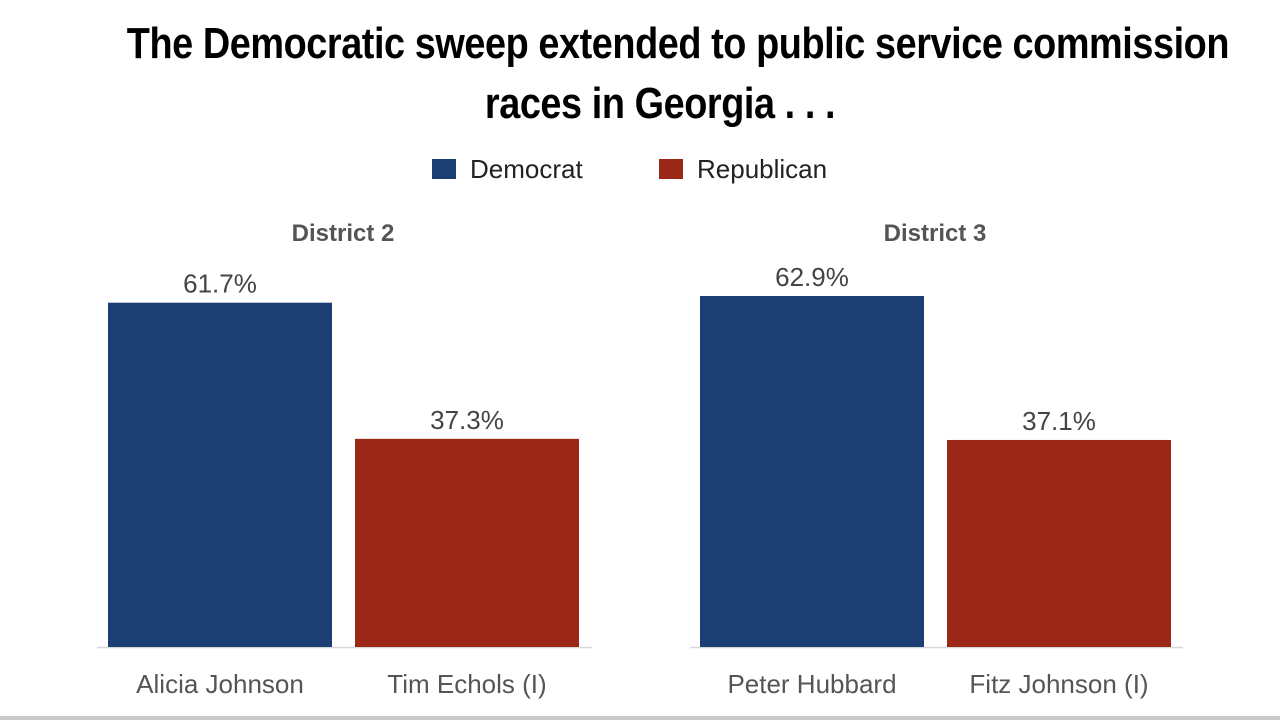 The image size is (1280, 720). I want to click on data-label: 37.1%, so click(1059, 421).